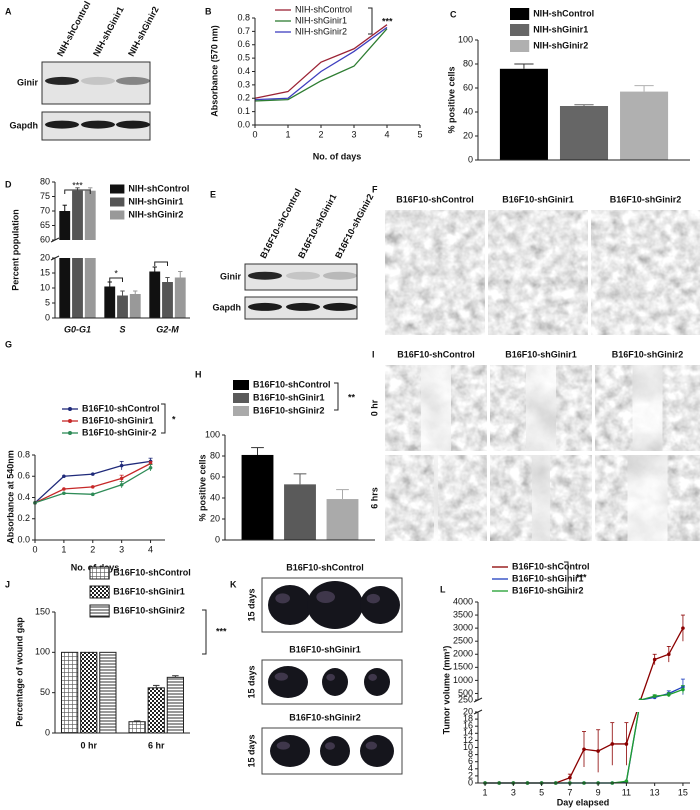  Describe the element at coordinates (468, 747) in the screenshot. I see `y-tick-label: 10` at that location.